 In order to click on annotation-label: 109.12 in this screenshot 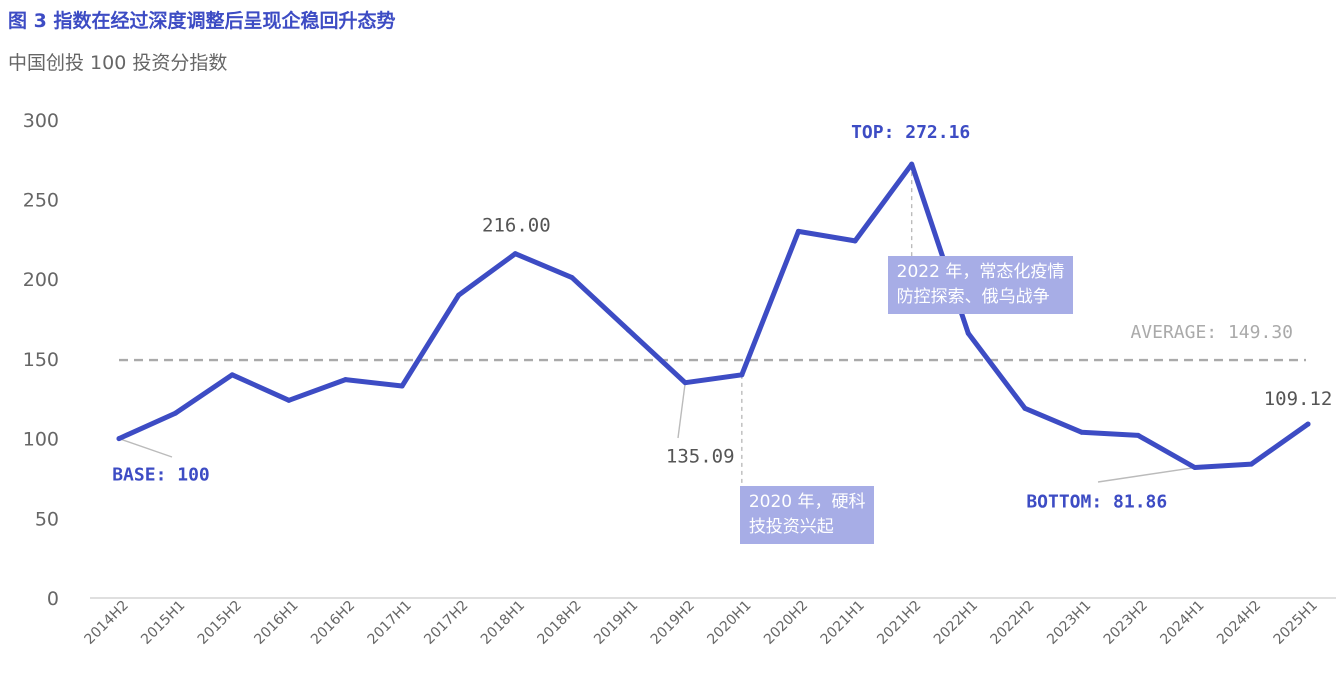, I will do `click(1298, 399)`.